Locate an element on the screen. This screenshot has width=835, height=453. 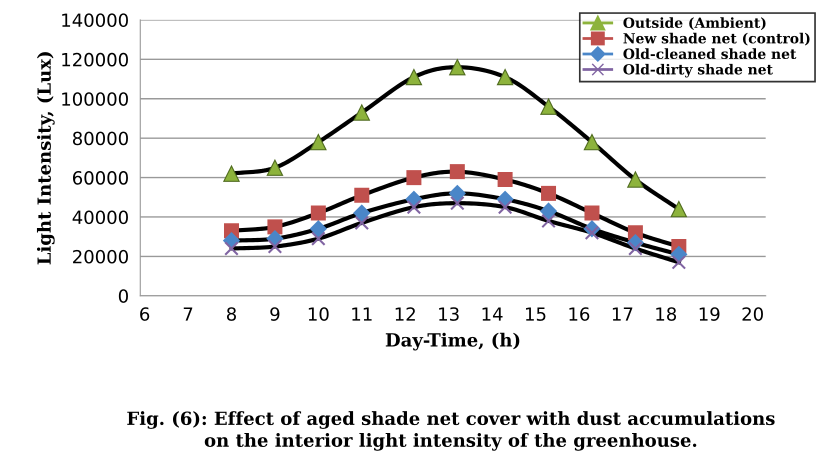
y-axis-title: Light Intensity, (Lux) is located at coordinates (45, 158).